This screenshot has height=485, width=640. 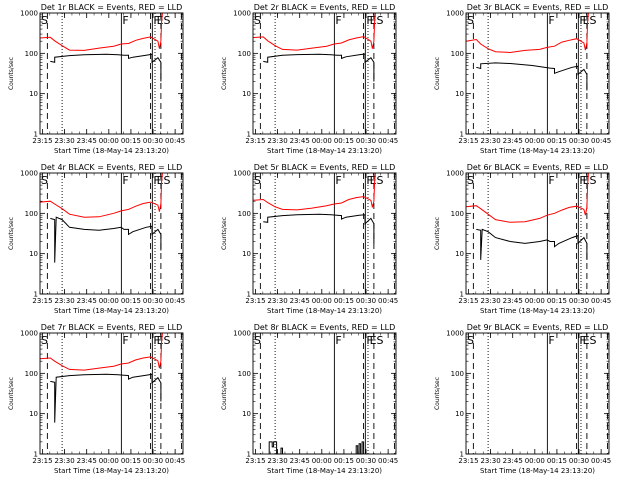 I want to click on chart-title: Det 7r BLACK = Events, RED = LLD, so click(x=112, y=327).